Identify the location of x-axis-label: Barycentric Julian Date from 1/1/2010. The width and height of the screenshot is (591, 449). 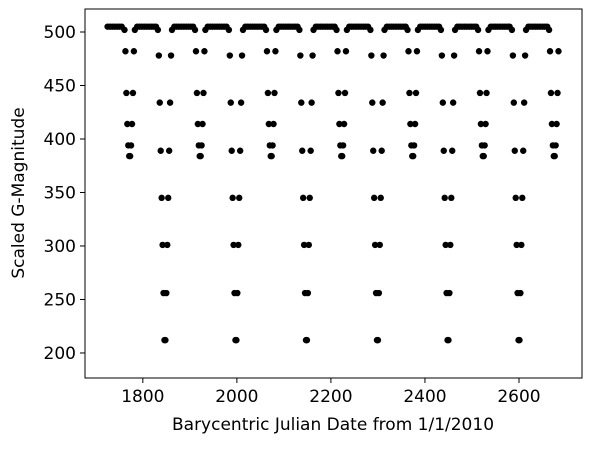
(333, 425).